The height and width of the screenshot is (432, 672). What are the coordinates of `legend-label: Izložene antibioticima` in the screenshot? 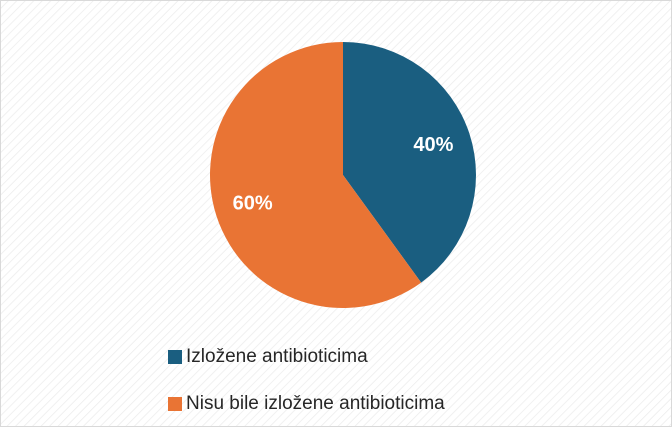 It's located at (277, 356).